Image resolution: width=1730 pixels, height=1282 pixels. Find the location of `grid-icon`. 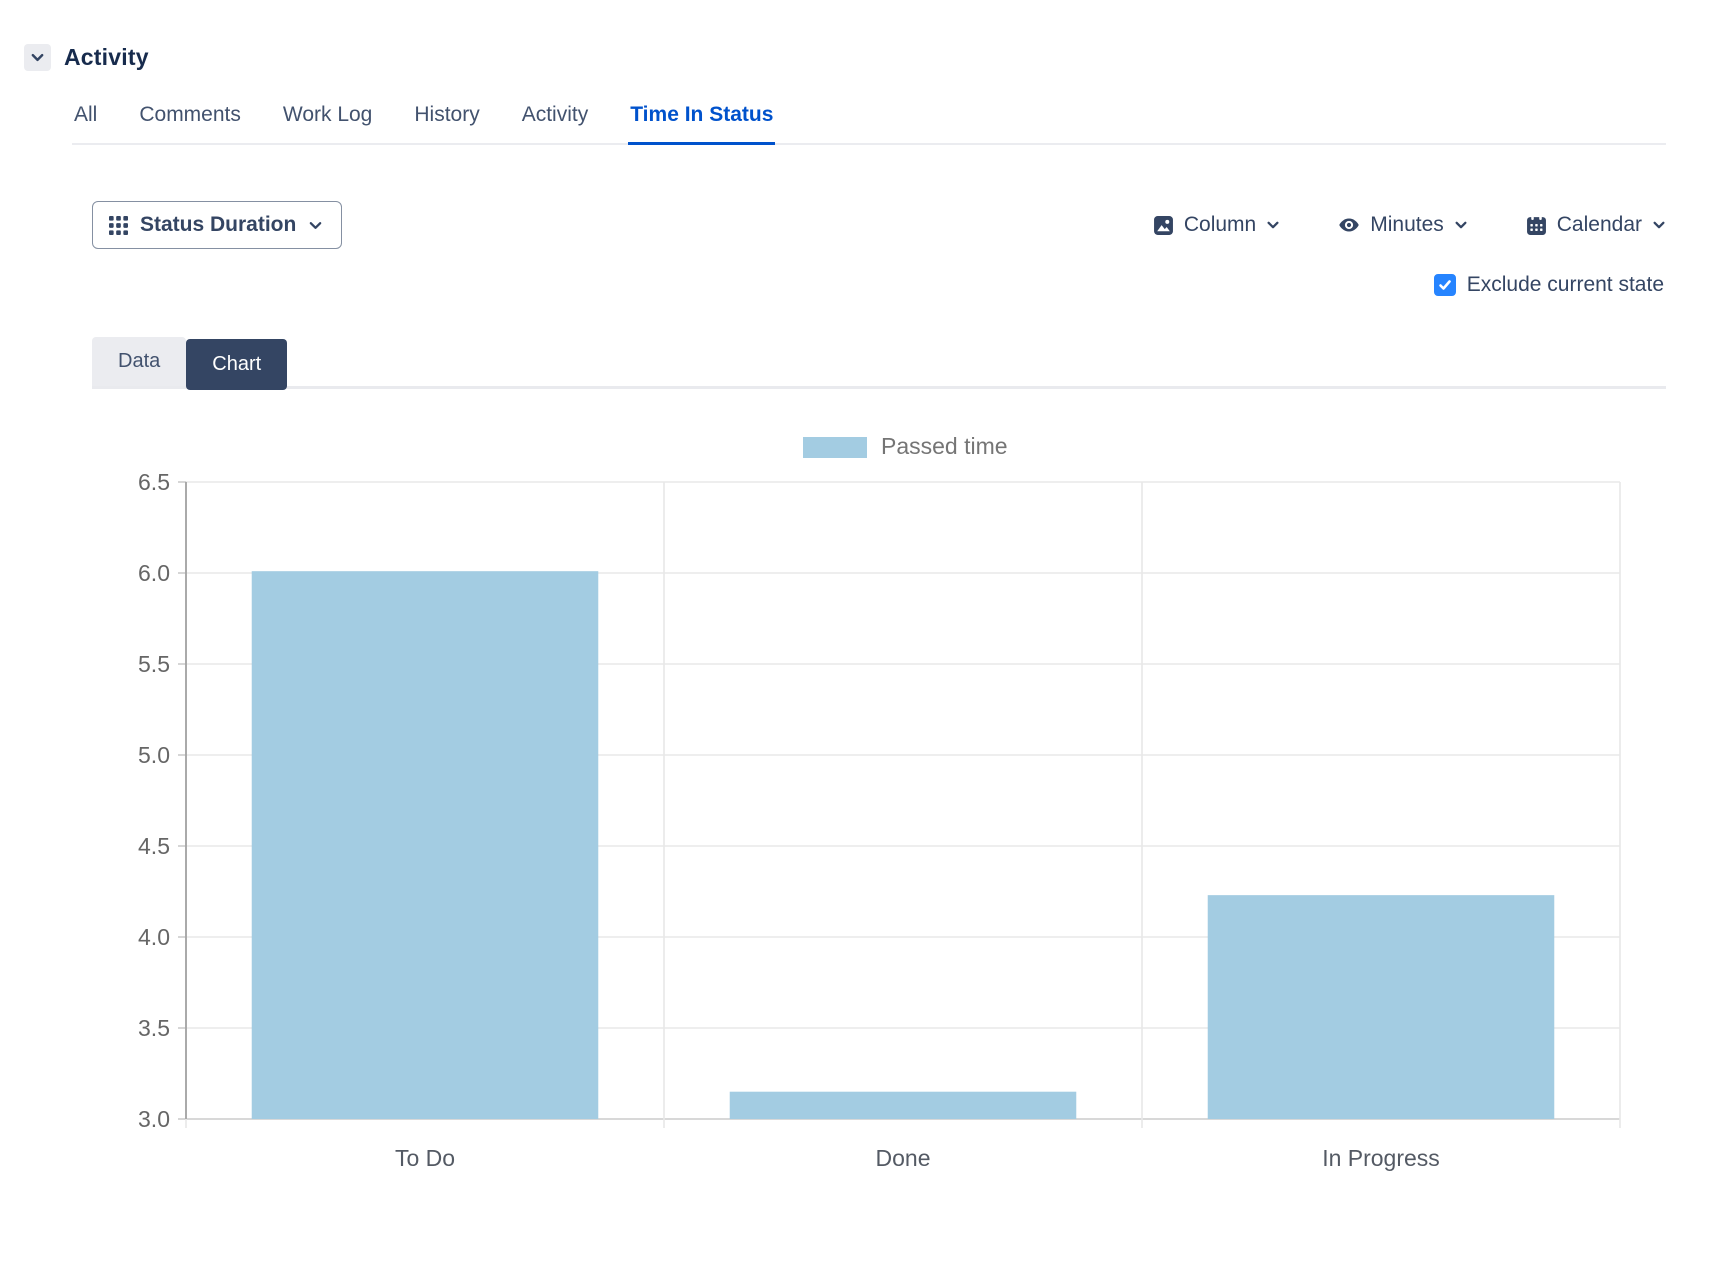

grid-icon is located at coordinates (118, 225).